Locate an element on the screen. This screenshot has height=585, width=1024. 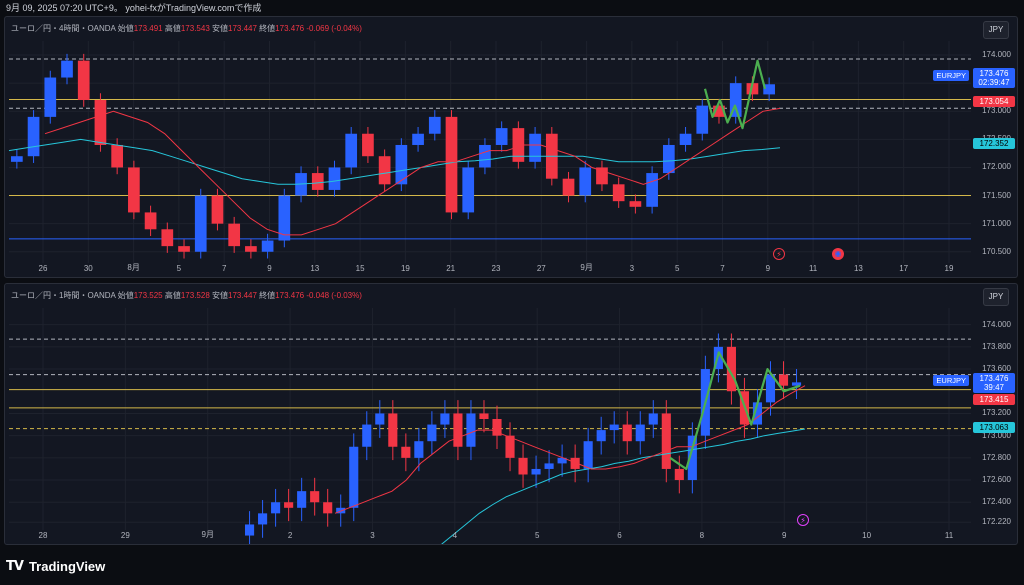
price-tick-label: 172.800 is located at coordinates (996, 457).